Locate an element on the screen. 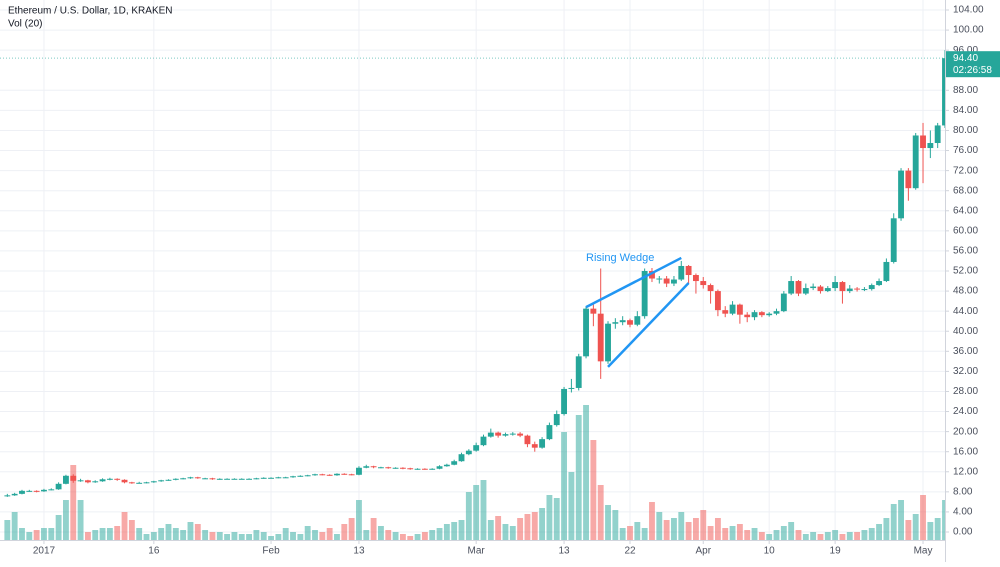  y-tick-label: 60.00 is located at coordinates (965, 230).